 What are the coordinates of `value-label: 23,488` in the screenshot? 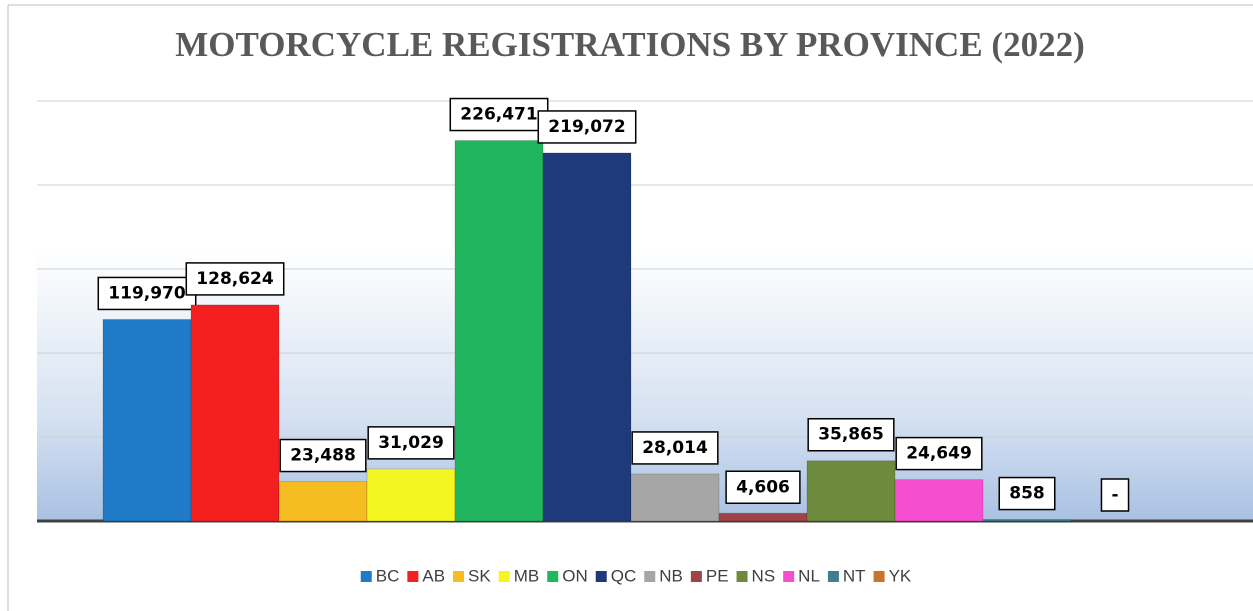 It's located at (323, 456).